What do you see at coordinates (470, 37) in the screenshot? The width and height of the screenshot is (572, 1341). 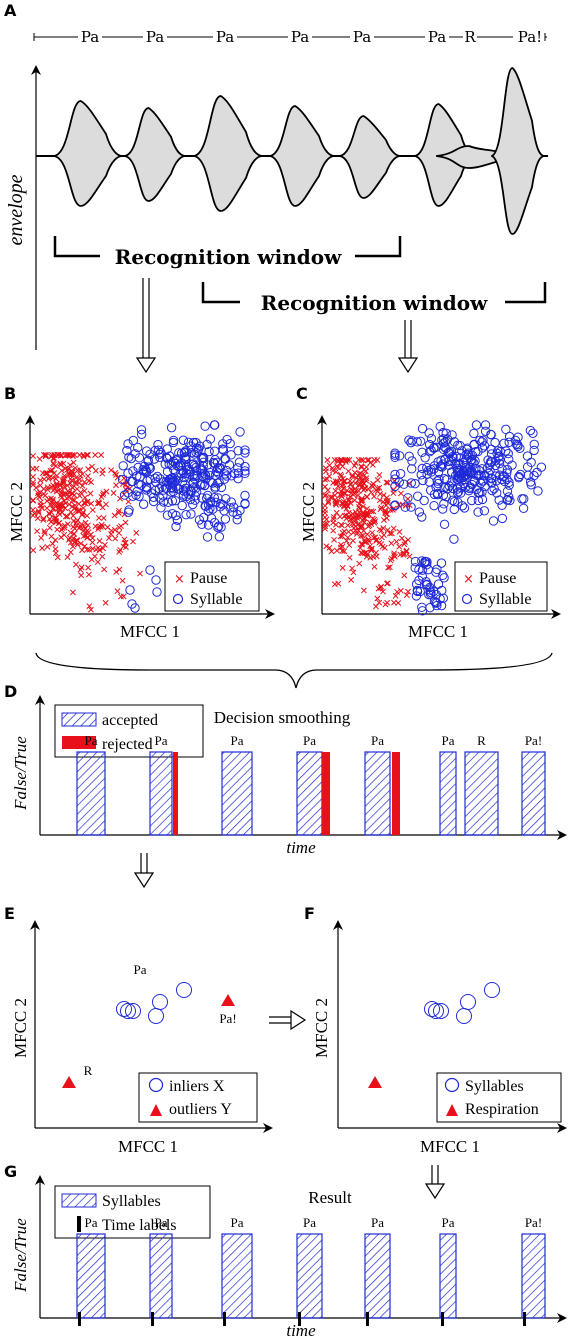 I see `sequence-label: R` at bounding box center [470, 37].